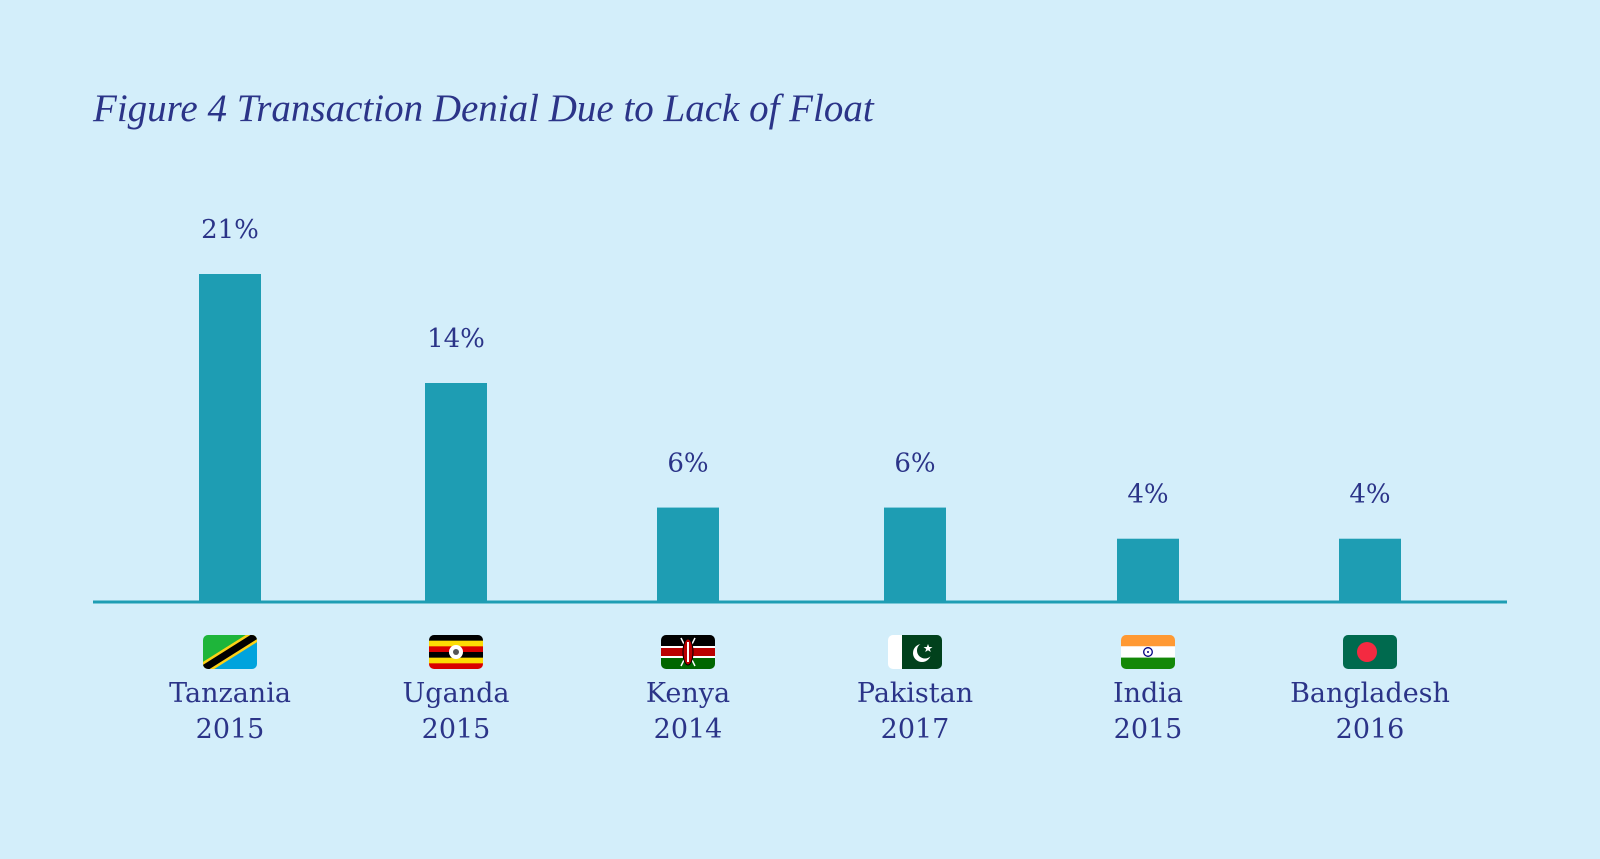 The width and height of the screenshot is (1600, 859). I want to click on kenya-flag-icon, so click(688, 652).